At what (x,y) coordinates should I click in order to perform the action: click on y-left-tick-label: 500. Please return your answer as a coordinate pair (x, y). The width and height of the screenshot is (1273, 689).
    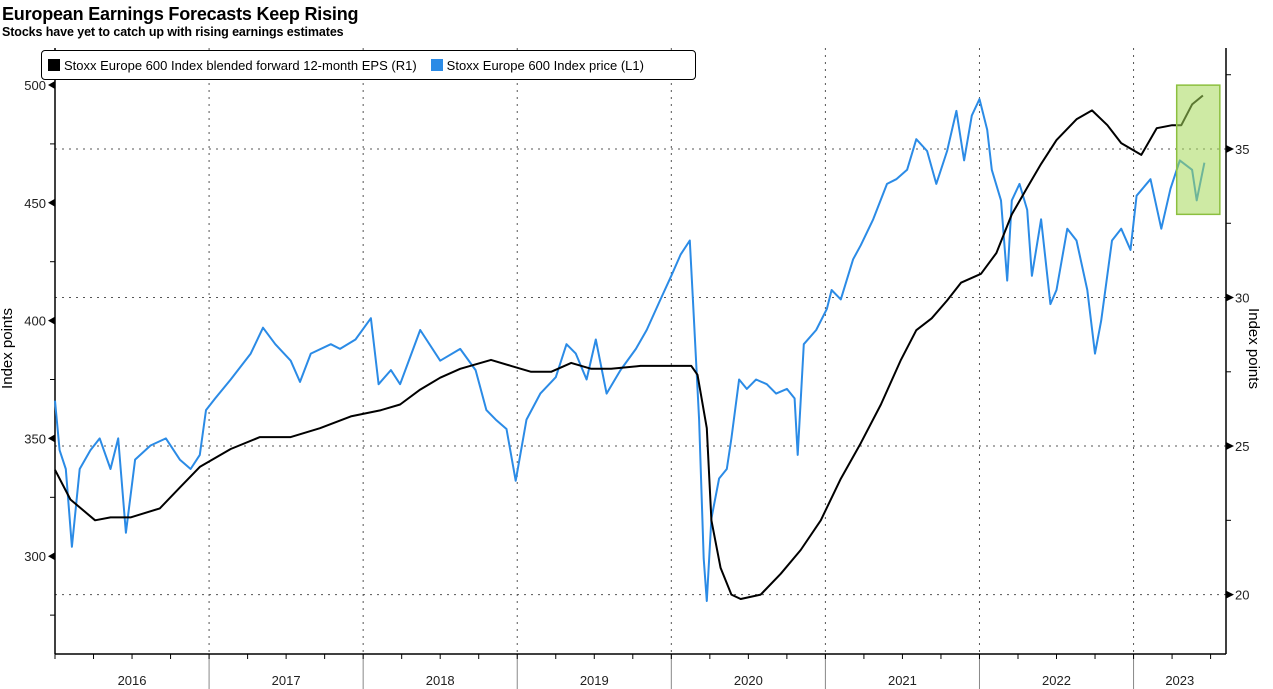
    Looking at the image, I should click on (35, 85).